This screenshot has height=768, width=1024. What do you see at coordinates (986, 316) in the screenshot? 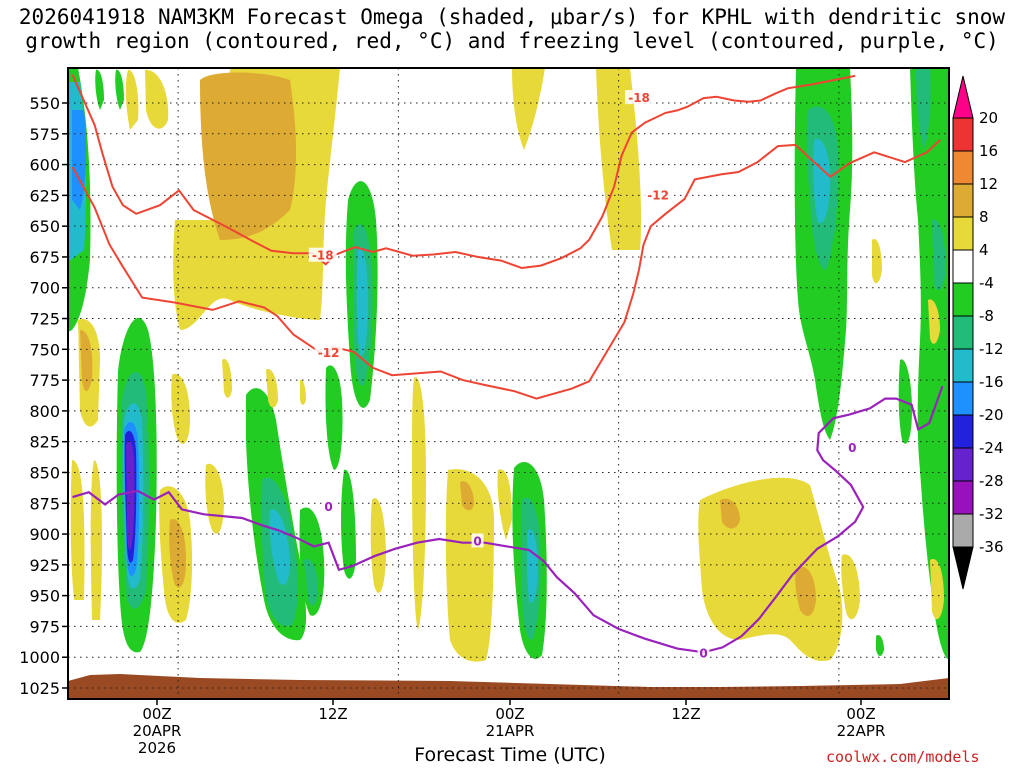
I see `colorbar-label: -8` at bounding box center [986, 316].